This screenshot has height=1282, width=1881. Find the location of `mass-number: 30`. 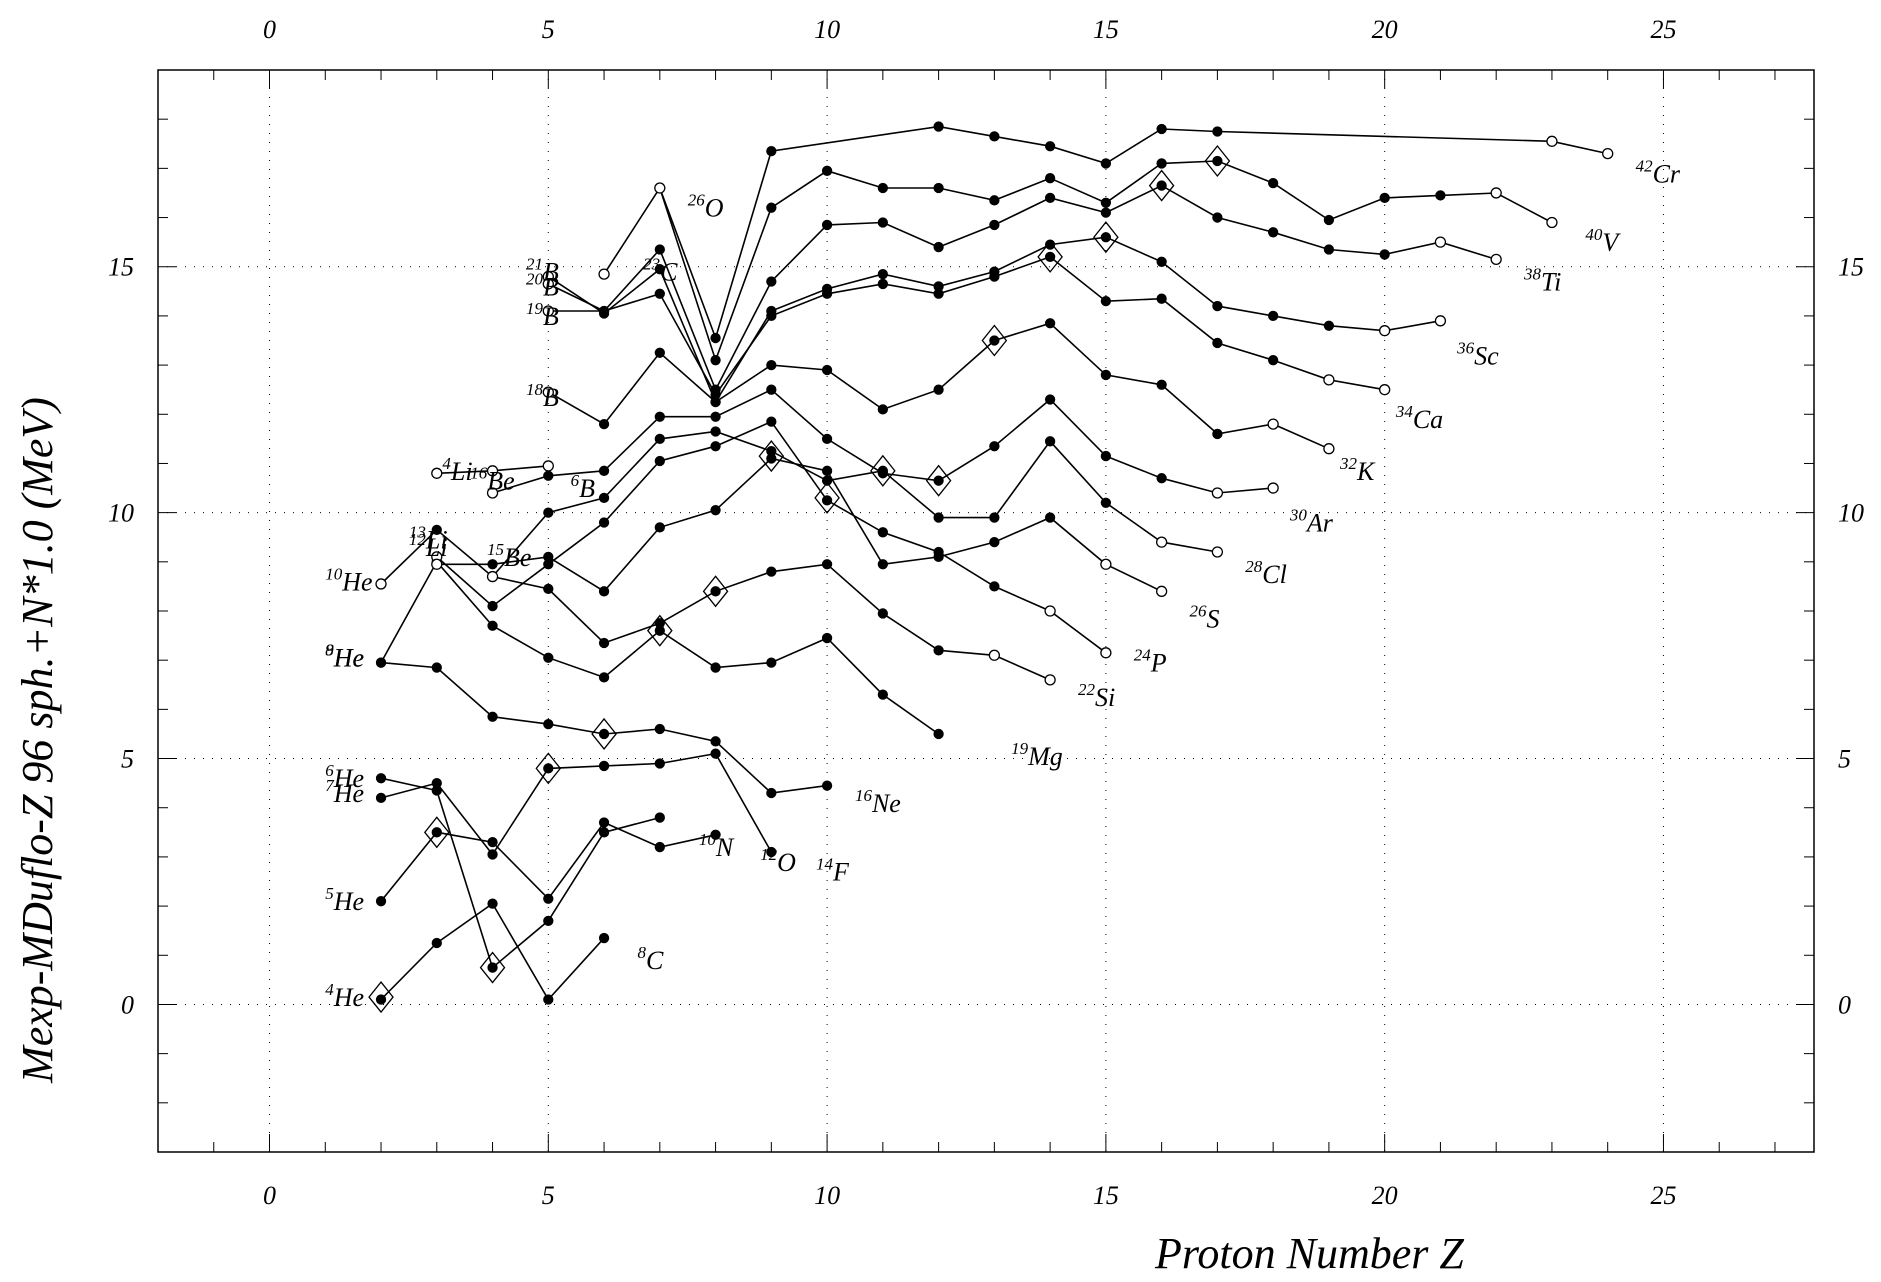

mass-number: 30 is located at coordinates (1298, 514).